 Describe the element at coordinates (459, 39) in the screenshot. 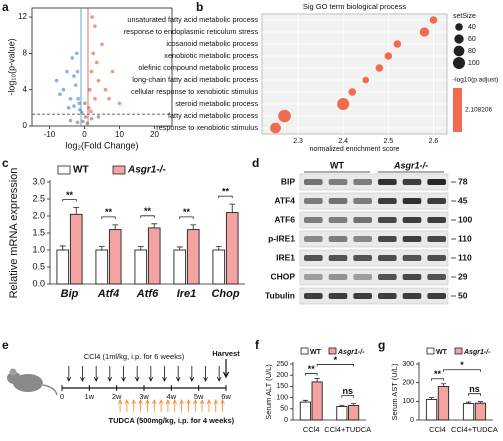

I see `size-legend-dot` at that location.